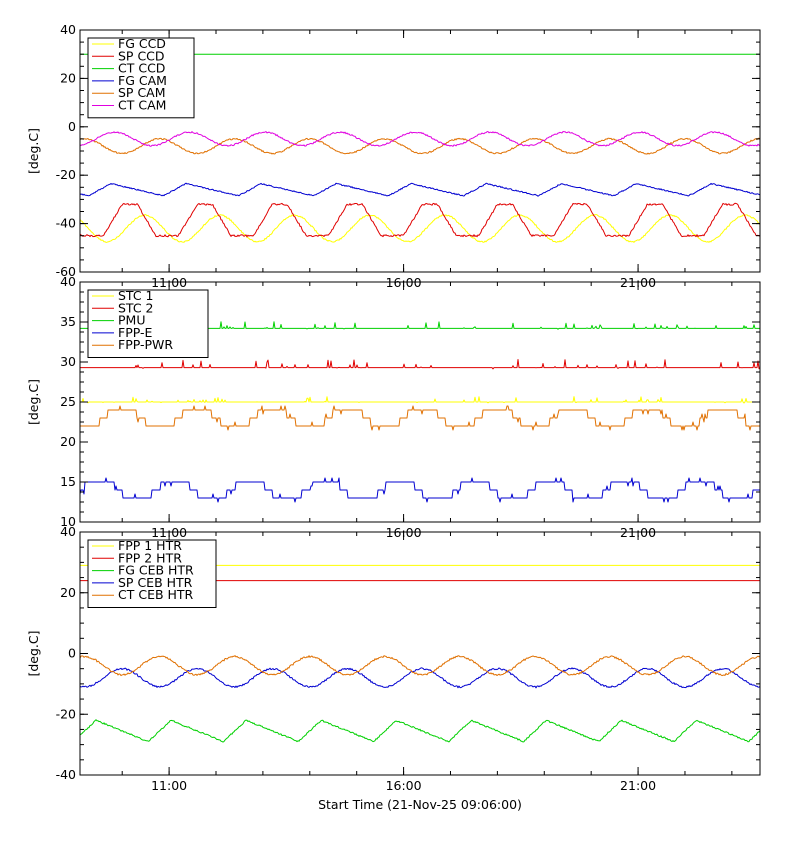  Describe the element at coordinates (404, 785) in the screenshot. I see `x-tick-label: 16:00` at that location.